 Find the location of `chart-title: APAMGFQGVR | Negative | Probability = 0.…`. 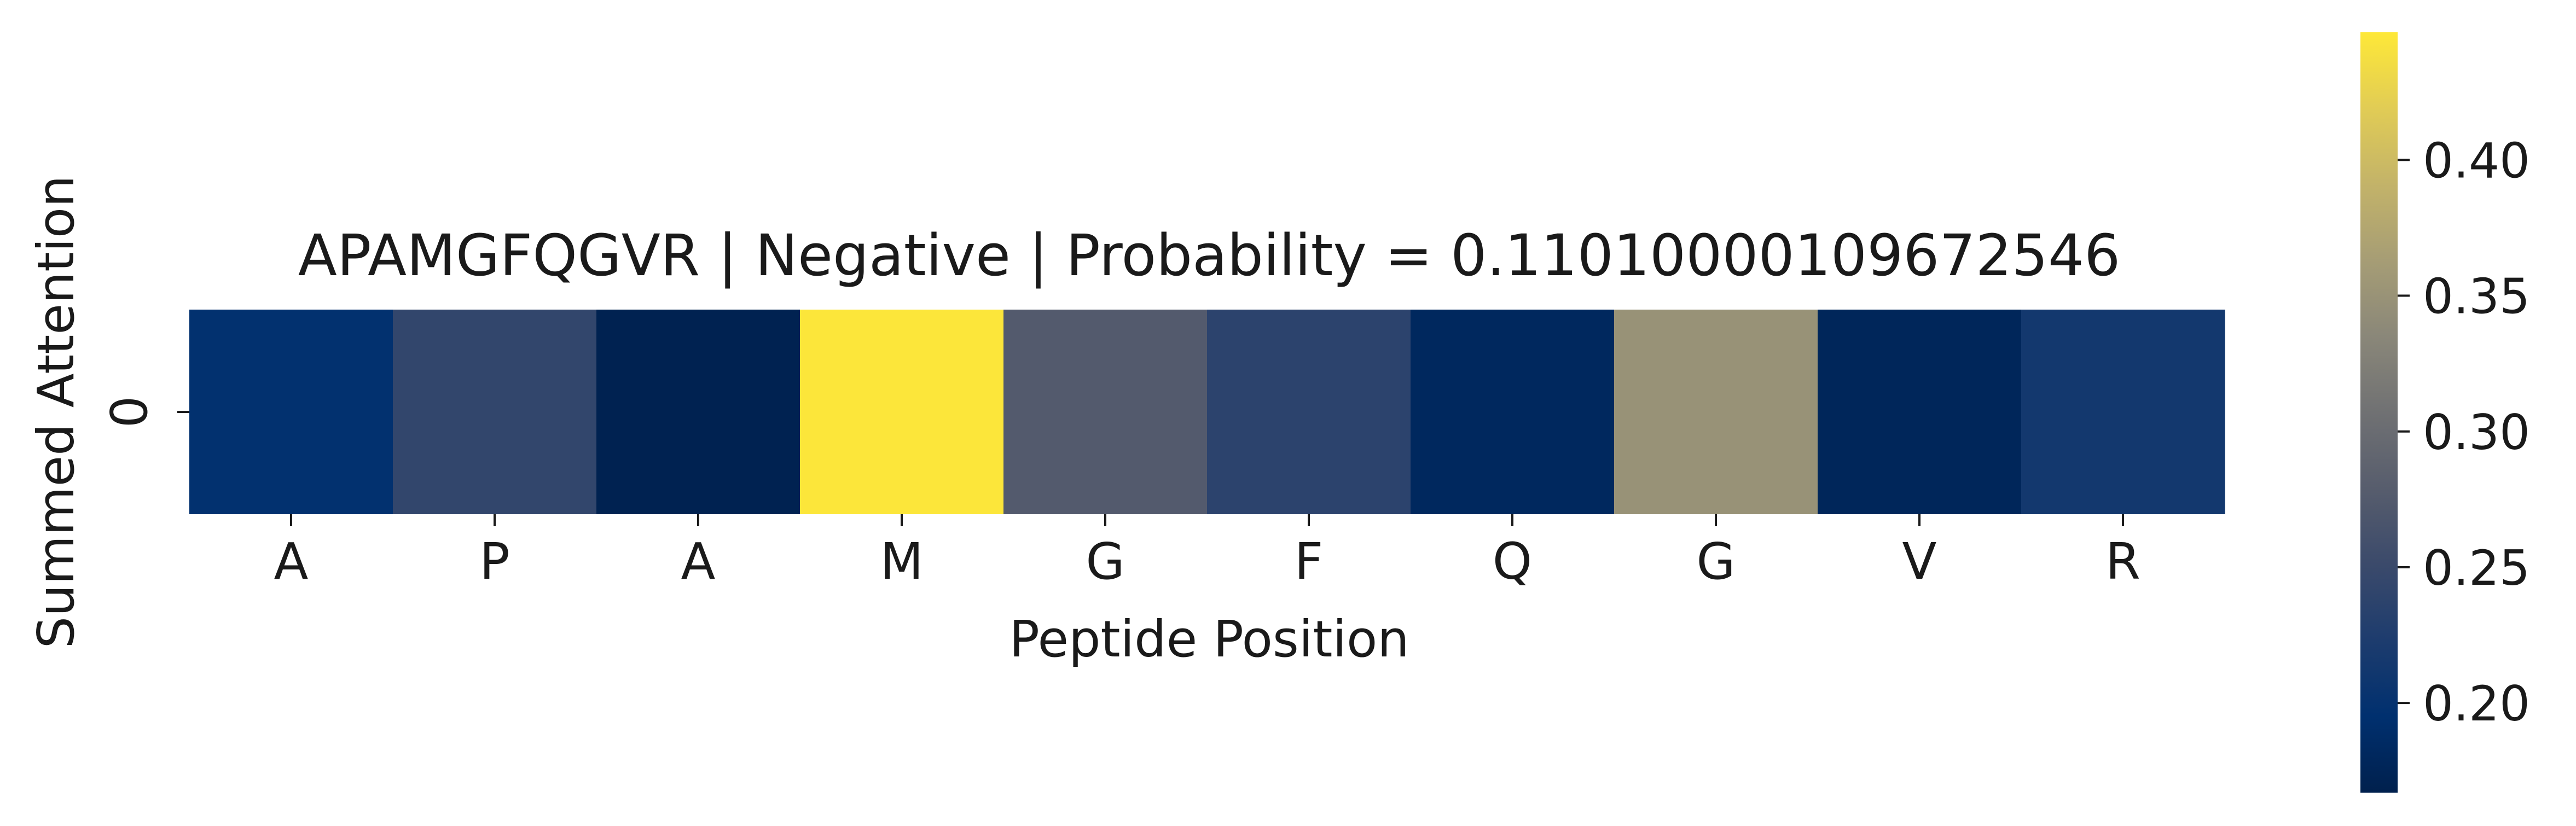

chart-title: APAMGFQGVR | Negative | Probability = 0.… is located at coordinates (1209, 256).